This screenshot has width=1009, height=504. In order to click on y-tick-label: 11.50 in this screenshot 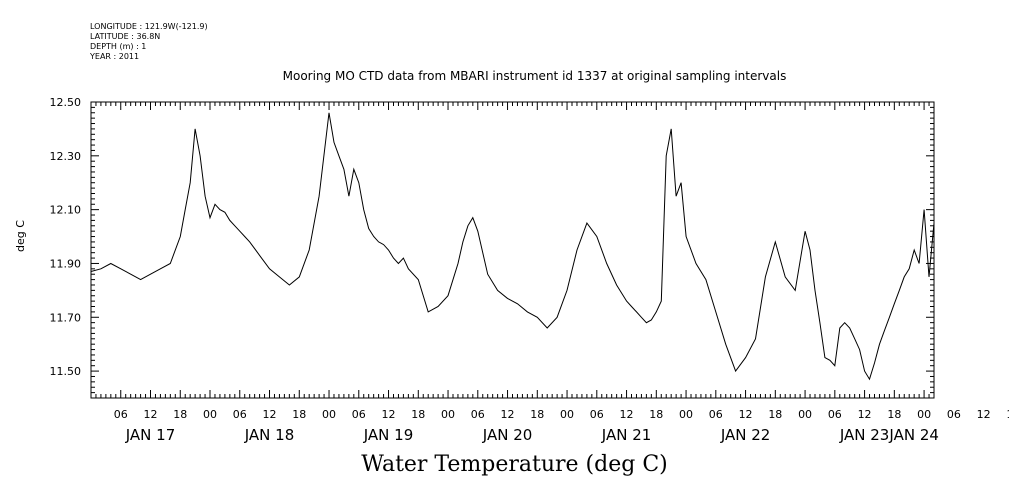, I will do `click(66, 371)`.